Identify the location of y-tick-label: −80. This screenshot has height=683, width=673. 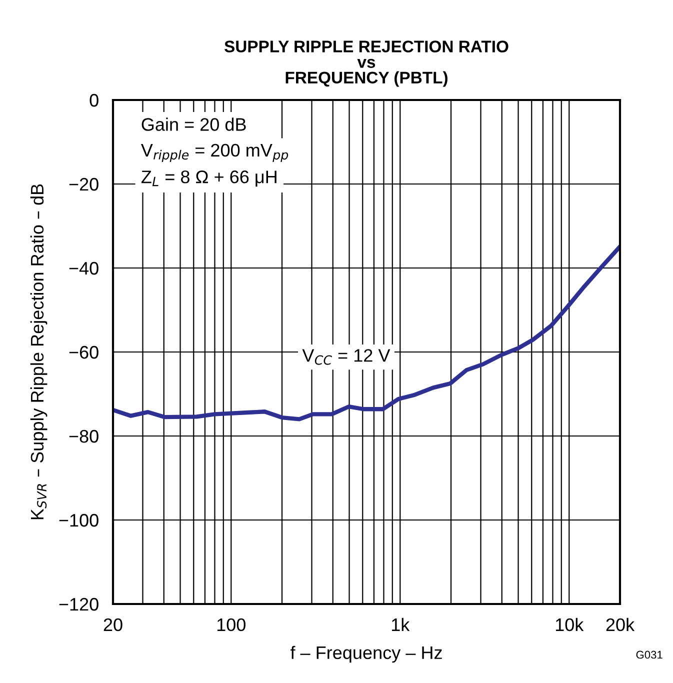
(83, 436).